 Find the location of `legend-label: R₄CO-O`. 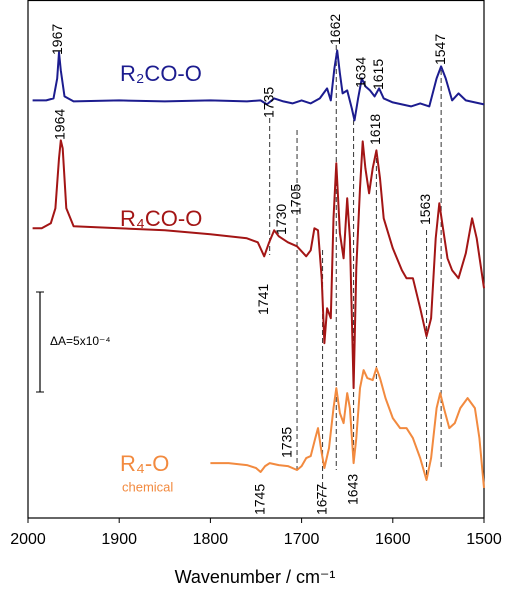

legend-label: R₄CO-O is located at coordinates (161, 218).